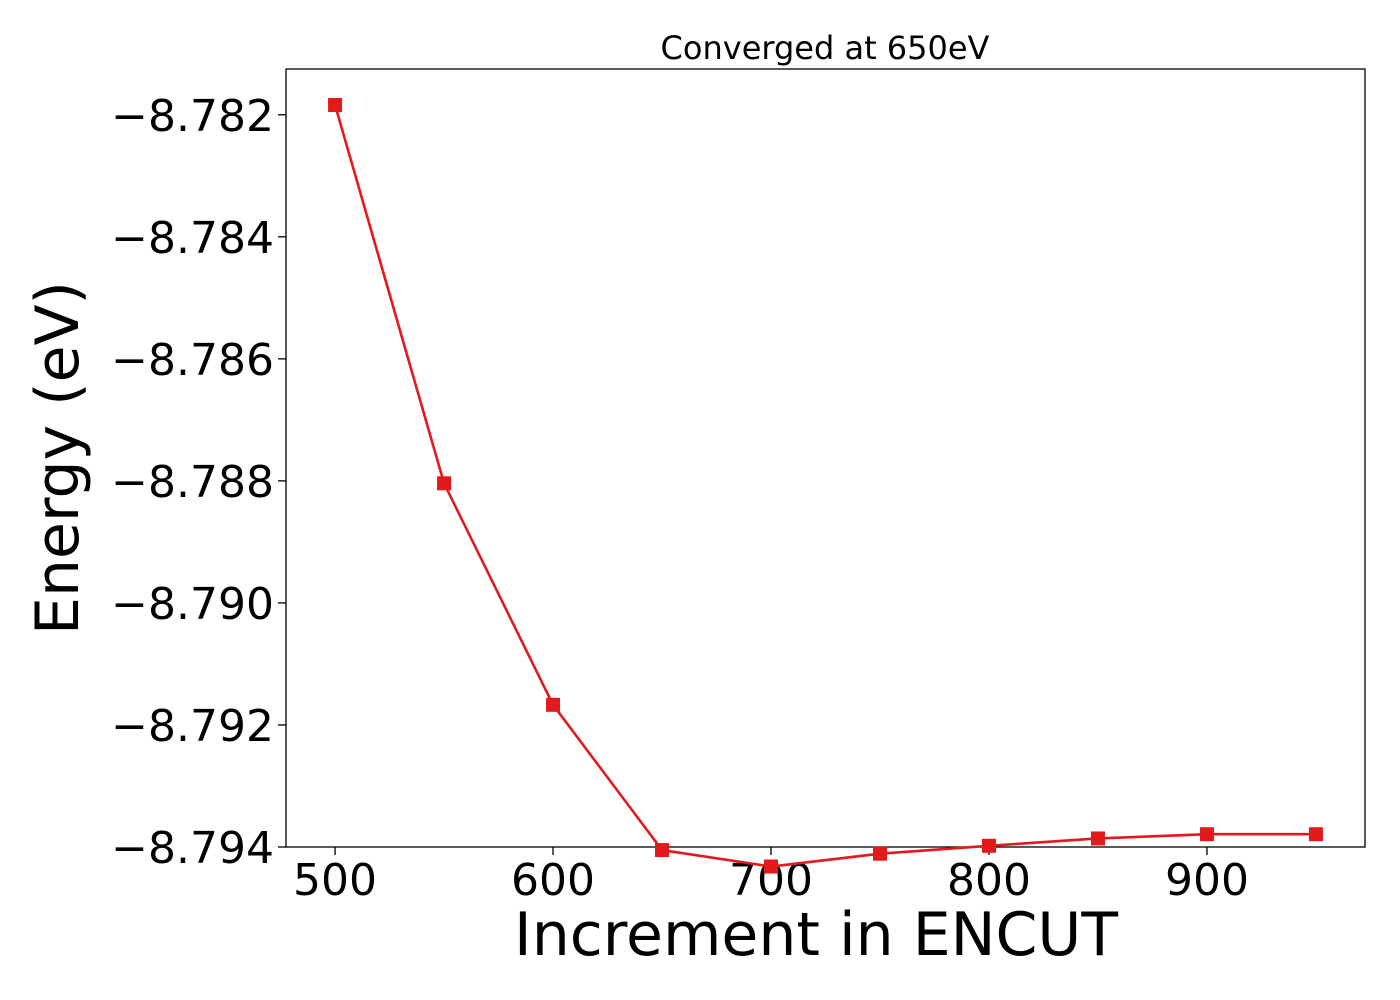 The image size is (1400, 1000). What do you see at coordinates (192, 116) in the screenshot?
I see `y-tick-label: −8.782` at bounding box center [192, 116].